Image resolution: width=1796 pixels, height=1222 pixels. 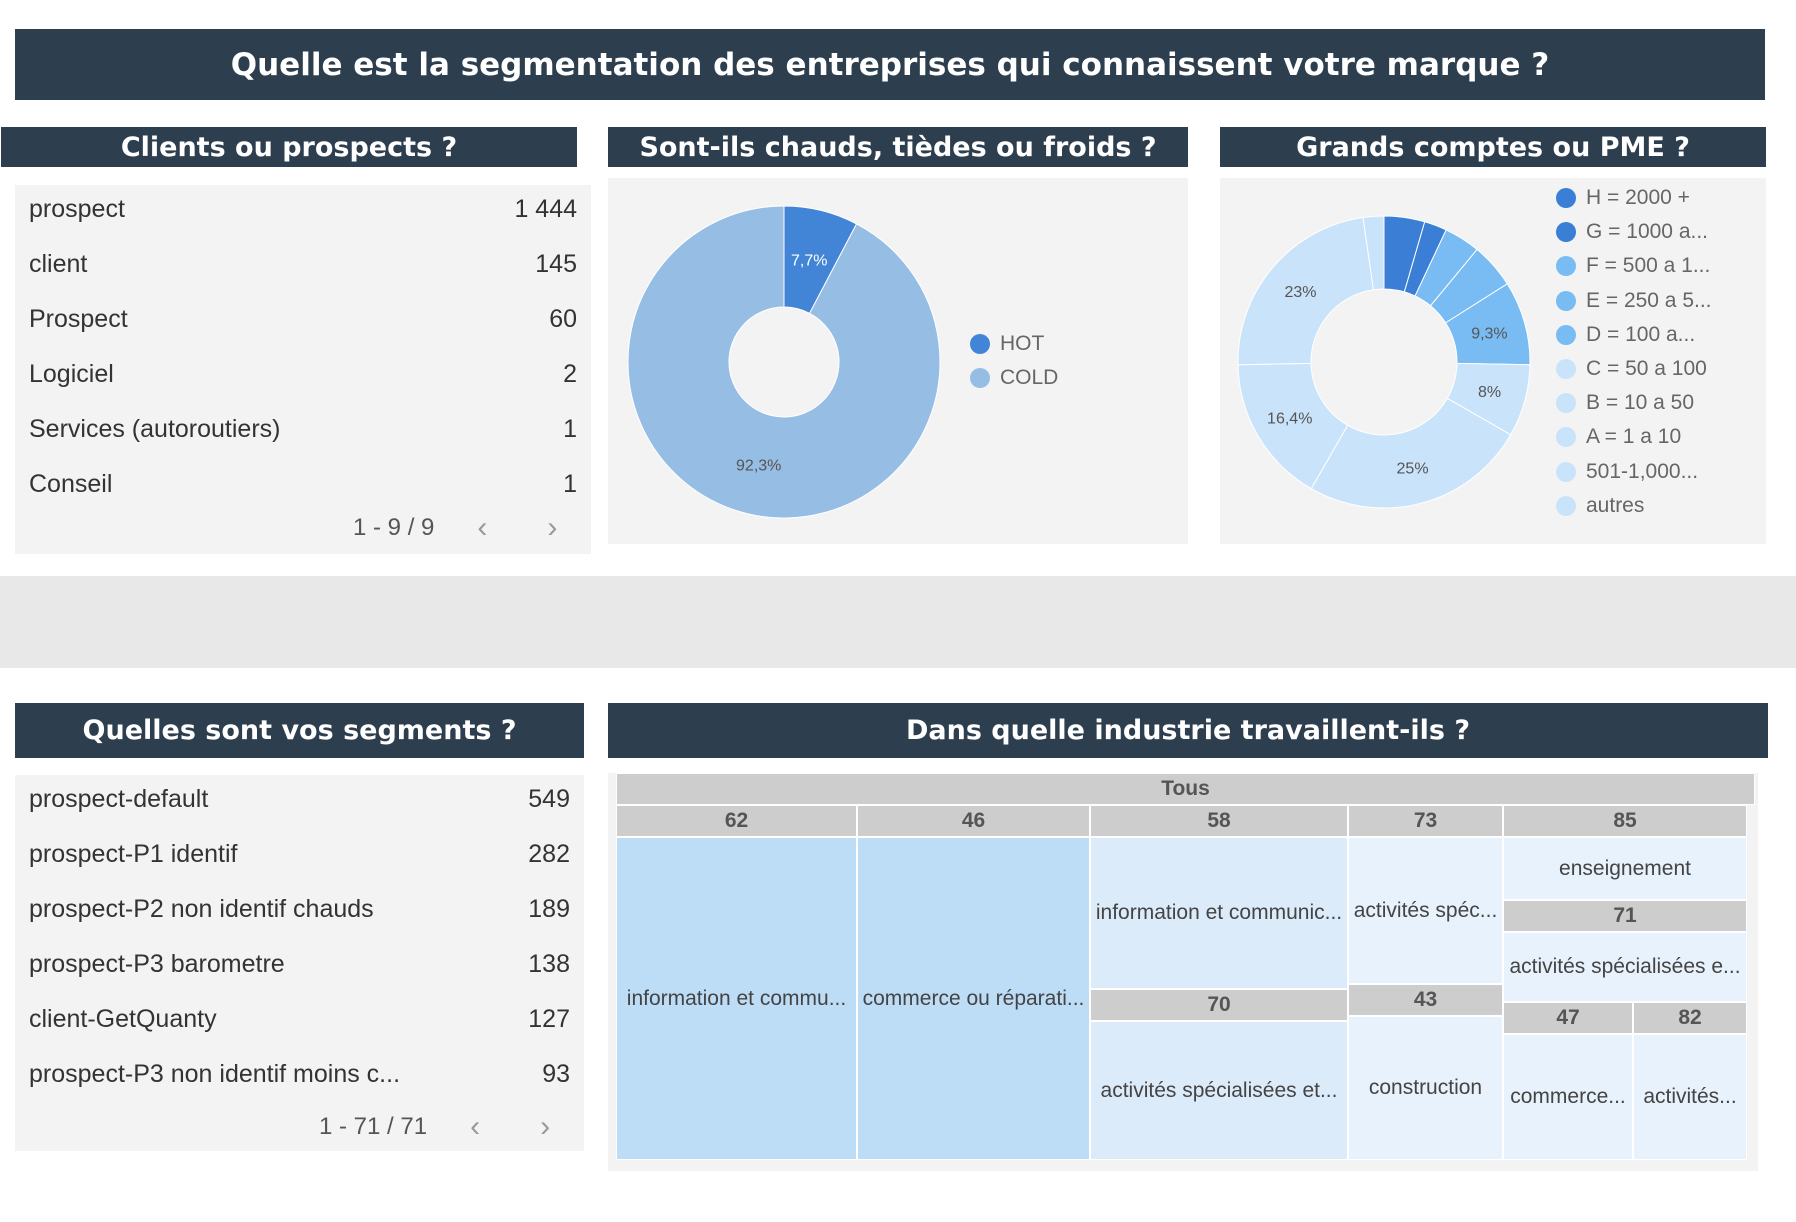 I want to click on treemap-header: 47, so click(x=1568, y=1018).